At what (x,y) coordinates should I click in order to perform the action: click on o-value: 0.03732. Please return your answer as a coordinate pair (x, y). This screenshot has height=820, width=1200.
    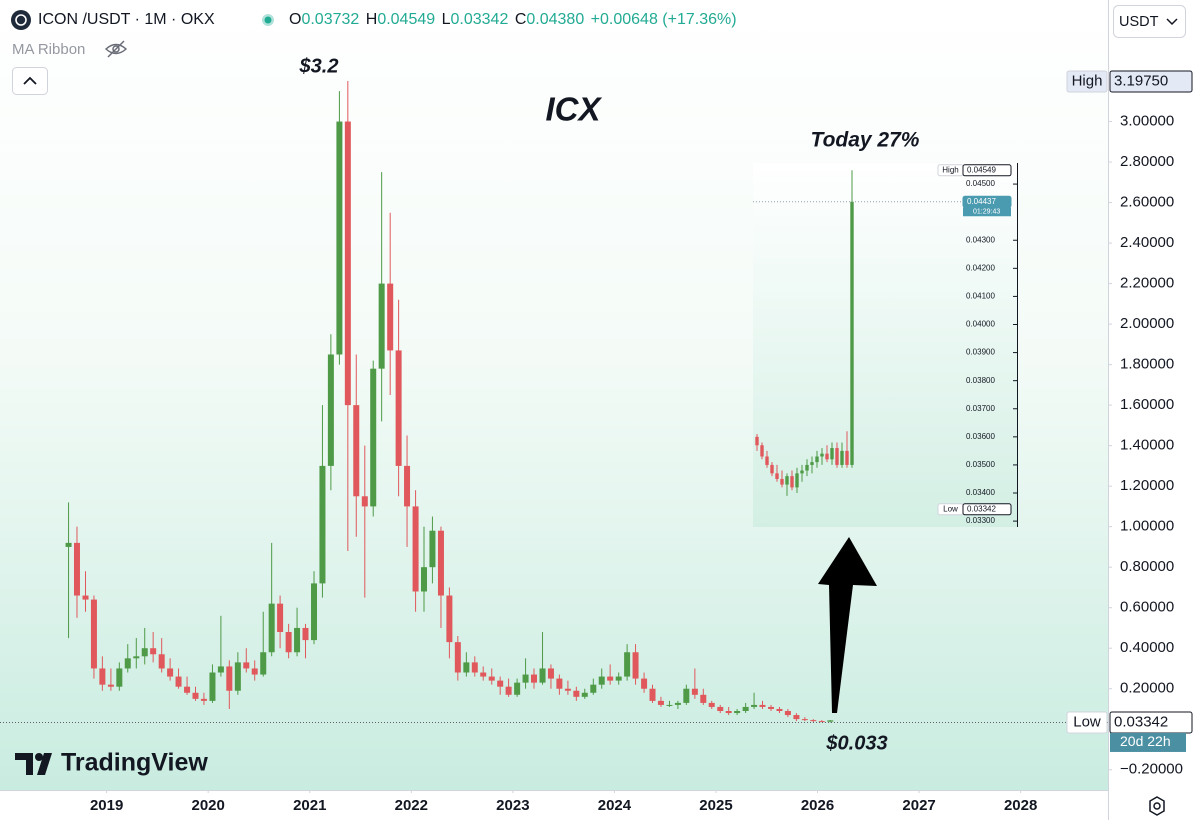
    Looking at the image, I should click on (330, 19).